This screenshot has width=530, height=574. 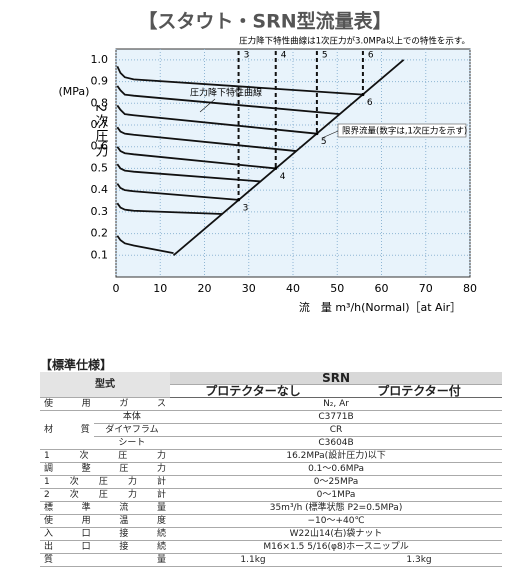 I want to click on y-axis-unit: (MPa), so click(x=74, y=91).